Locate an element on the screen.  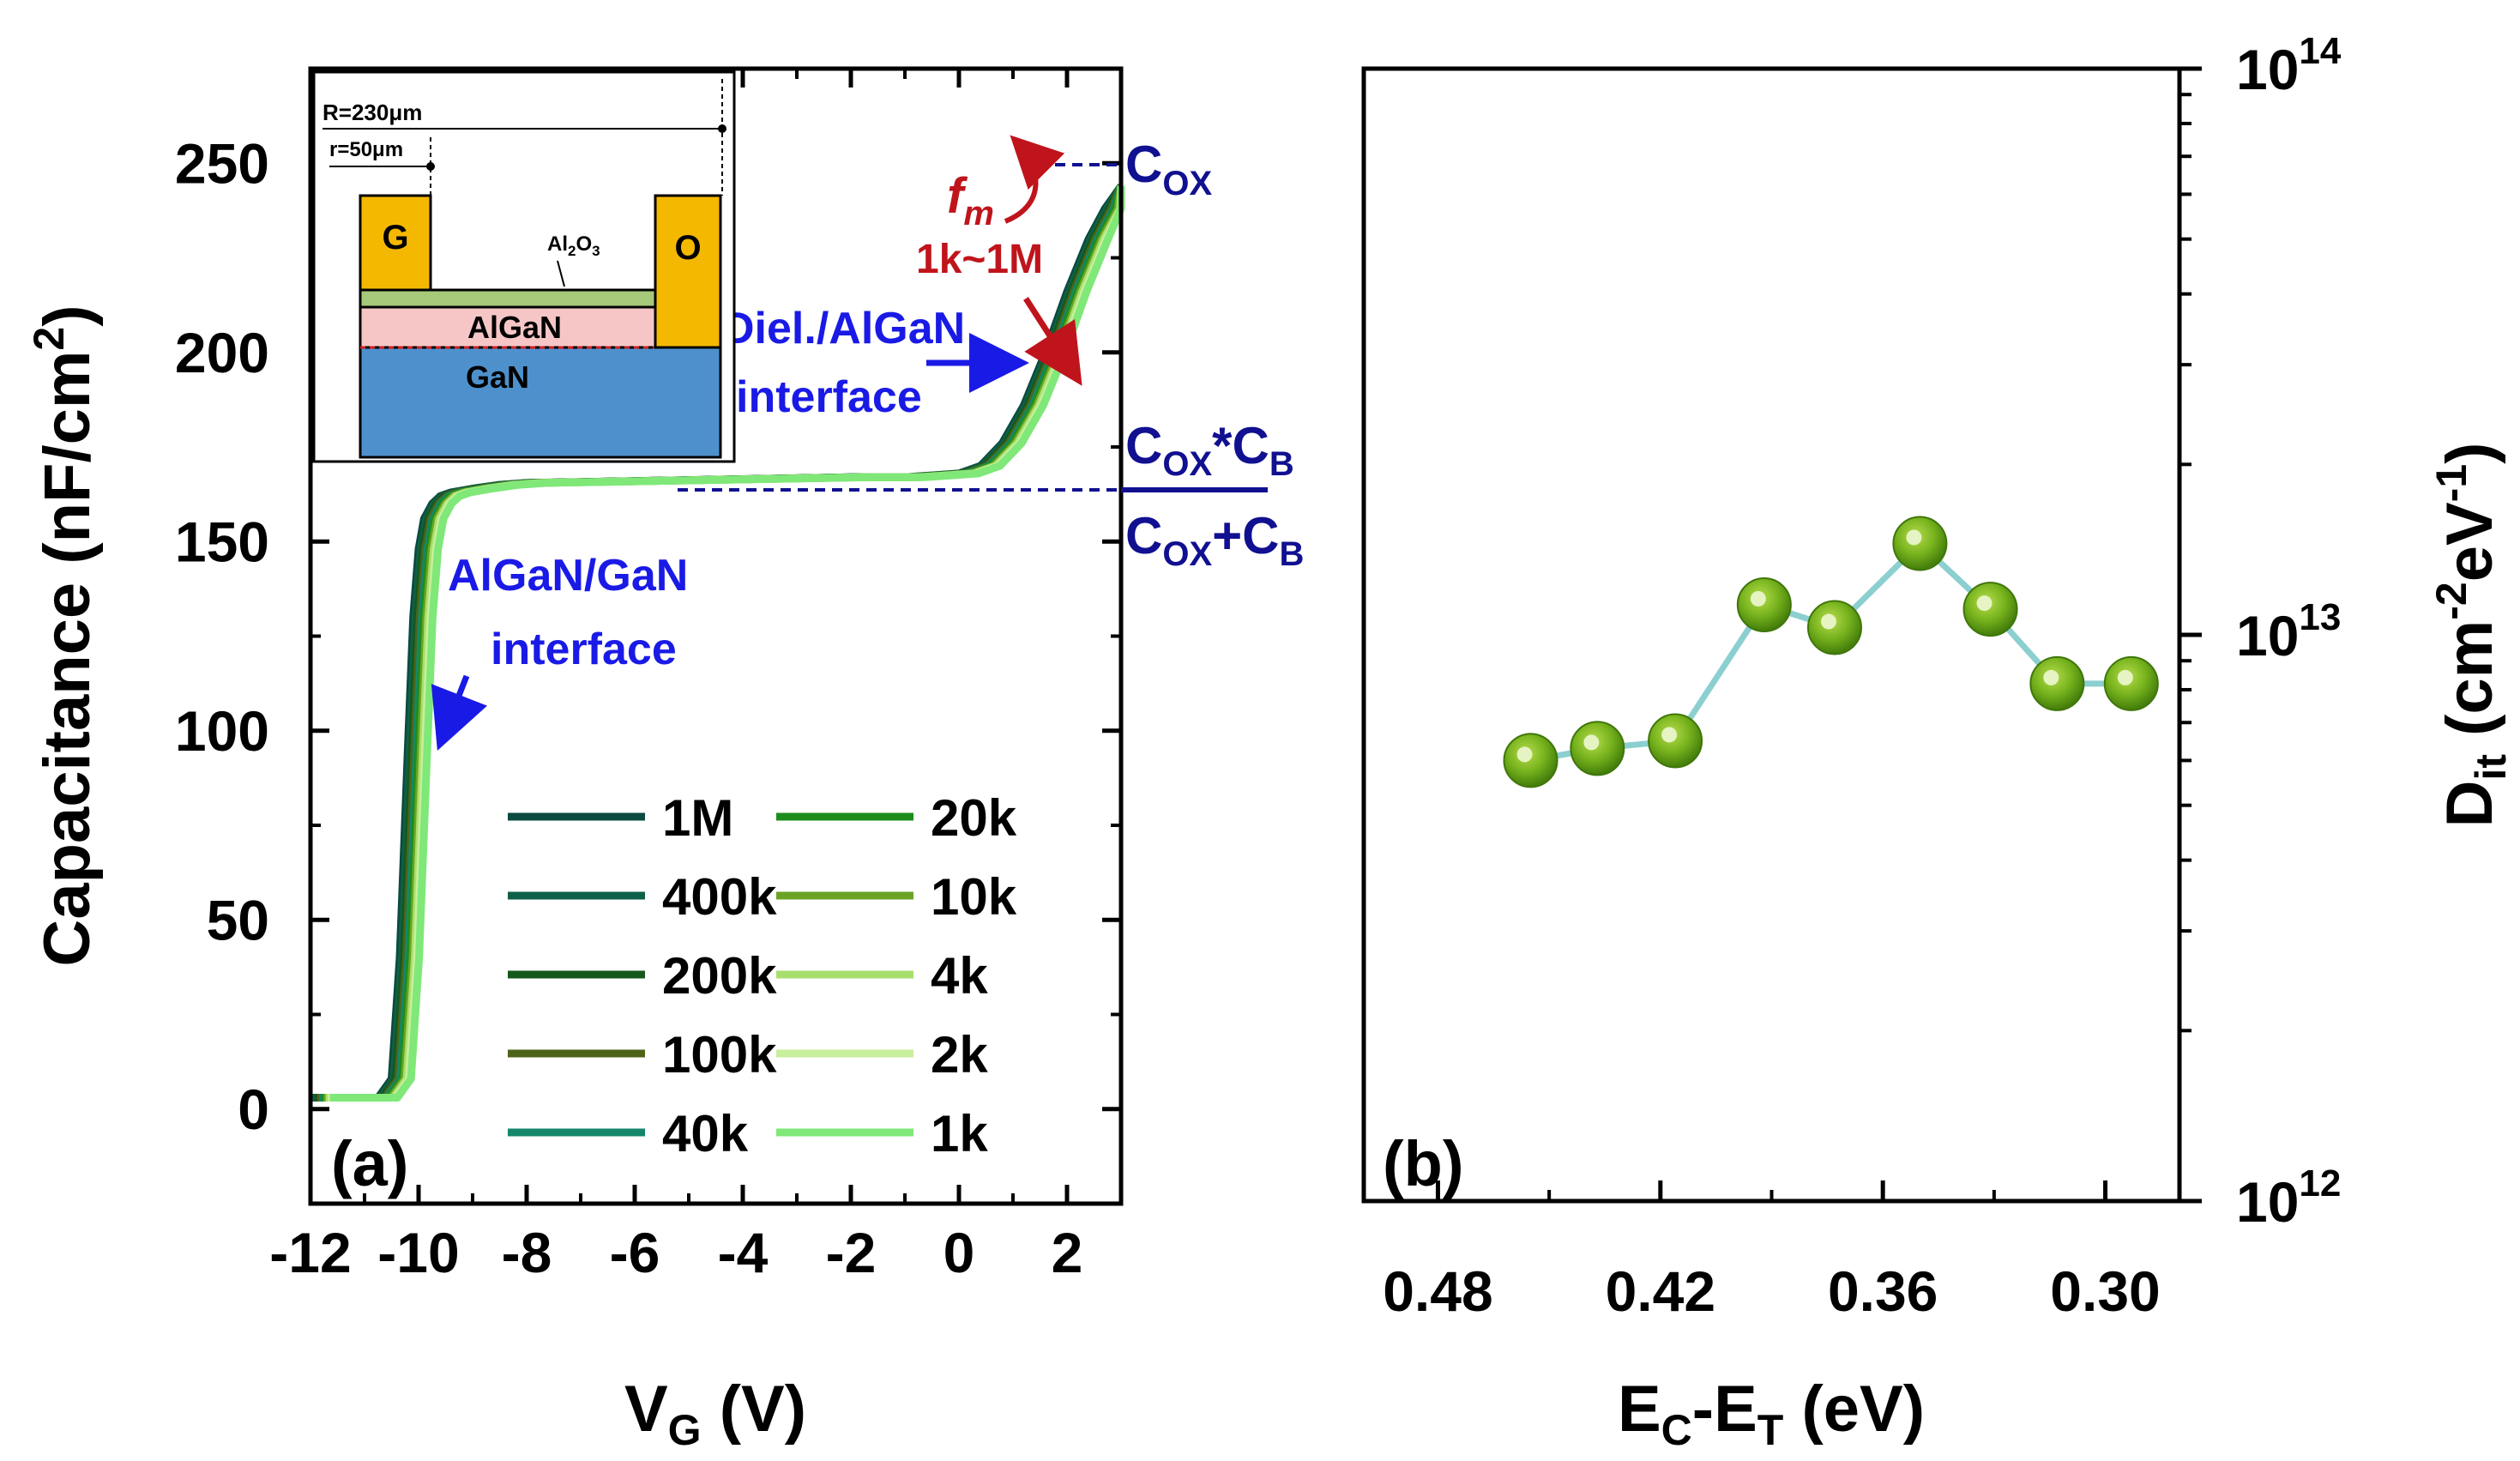
x-label-sub-g: G is located at coordinates (685, 1430).